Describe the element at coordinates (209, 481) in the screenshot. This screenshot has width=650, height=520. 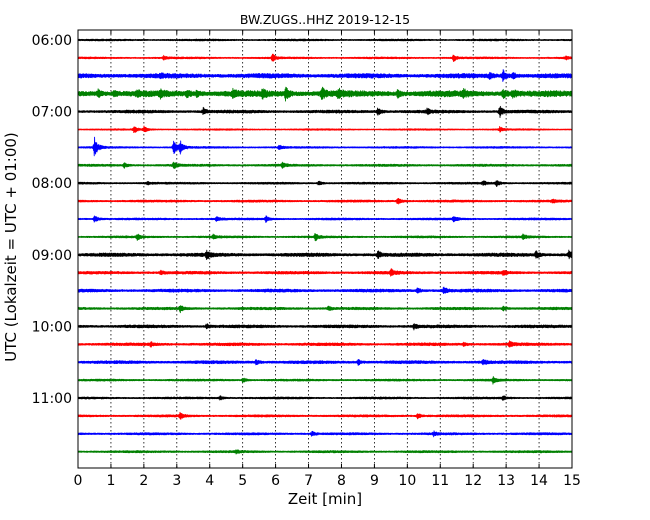
I see `x-tick-label: 4` at that location.